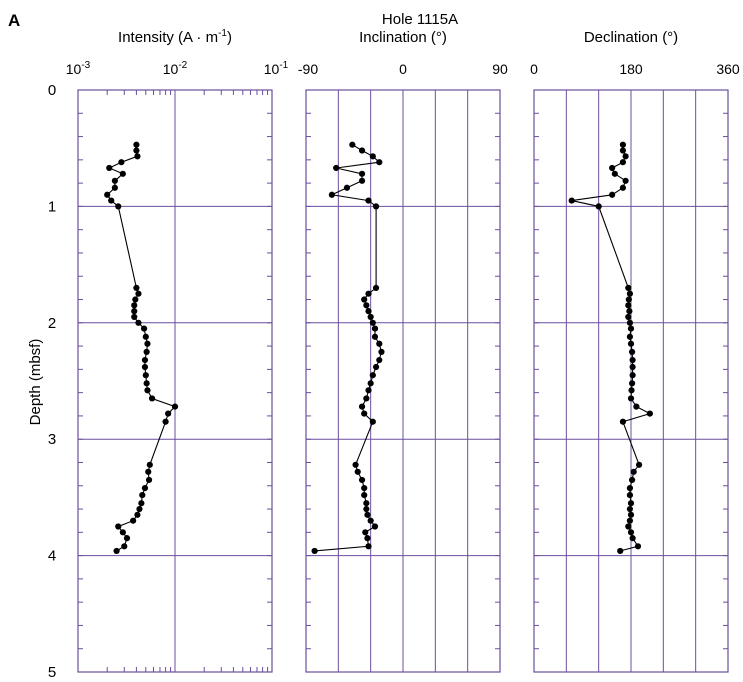 The image size is (743, 682). What do you see at coordinates (52, 439) in the screenshot?
I see `depth-tick-label: 3` at bounding box center [52, 439].